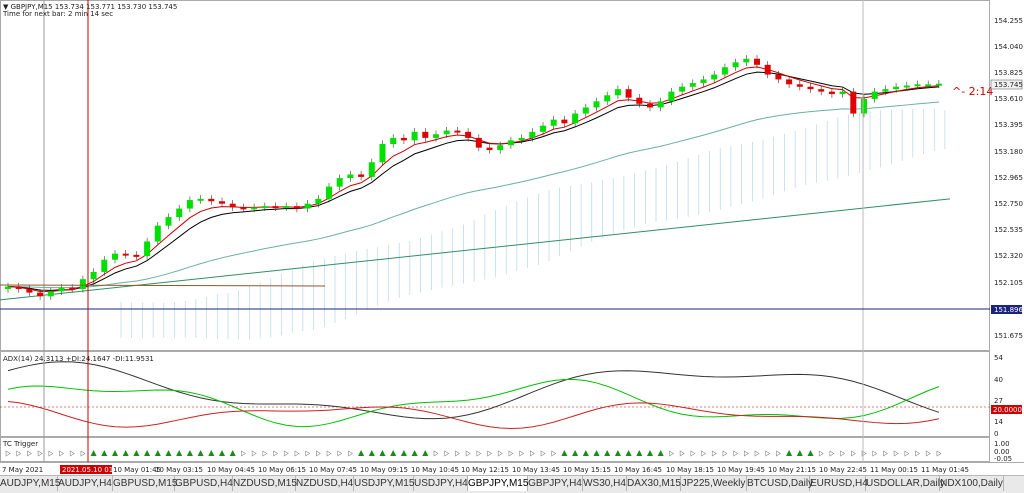  I want to click on price-tick: 152.535, so click(1008, 230).